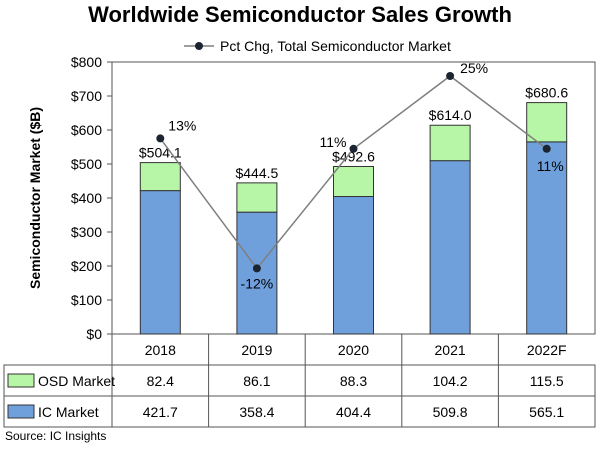  I want to click on table-cell: 82.4, so click(160, 381).